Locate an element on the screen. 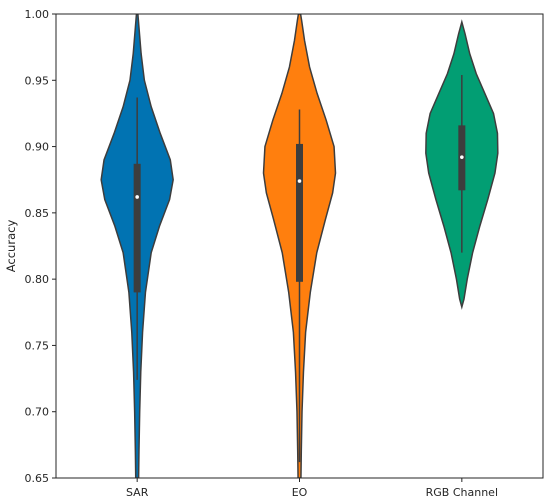 The width and height of the screenshot is (550, 504). y-tick-label: 0.95 is located at coordinates (37, 80).